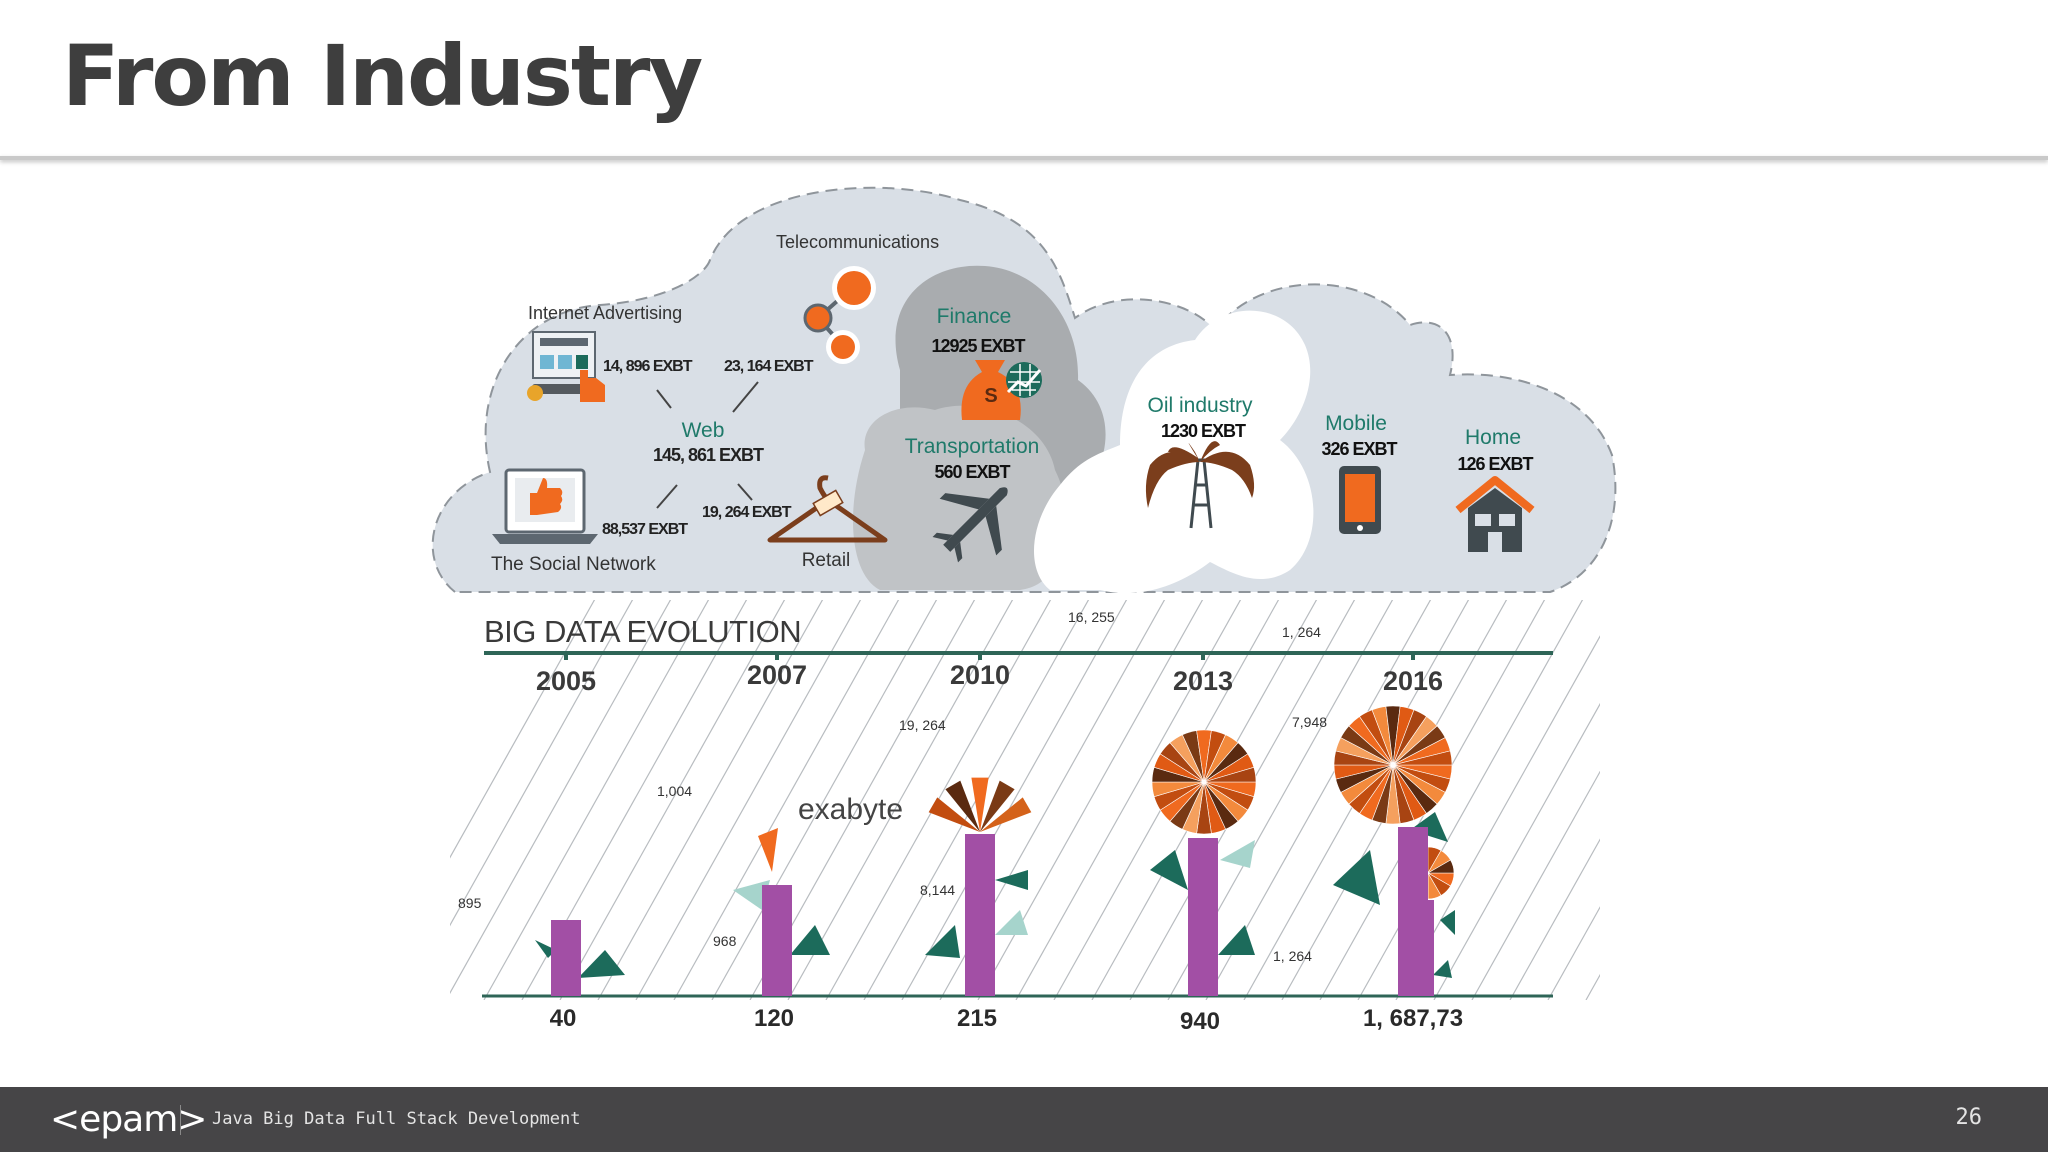 The height and width of the screenshot is (1152, 2048). What do you see at coordinates (747, 512) in the screenshot?
I see `retail-value: 19, 264 EXBT` at bounding box center [747, 512].